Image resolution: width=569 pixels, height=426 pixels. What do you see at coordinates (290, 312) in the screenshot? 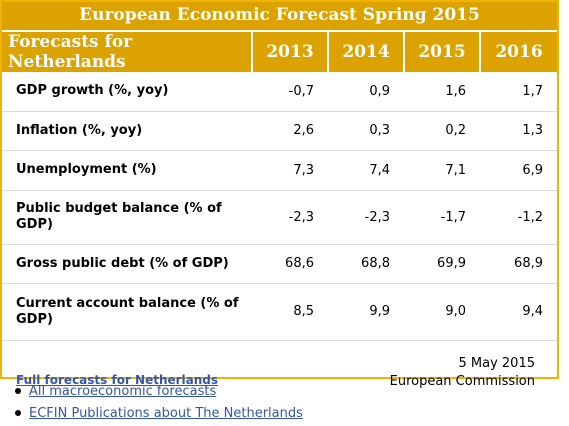
I see `cell-value: 8,5` at bounding box center [290, 312].